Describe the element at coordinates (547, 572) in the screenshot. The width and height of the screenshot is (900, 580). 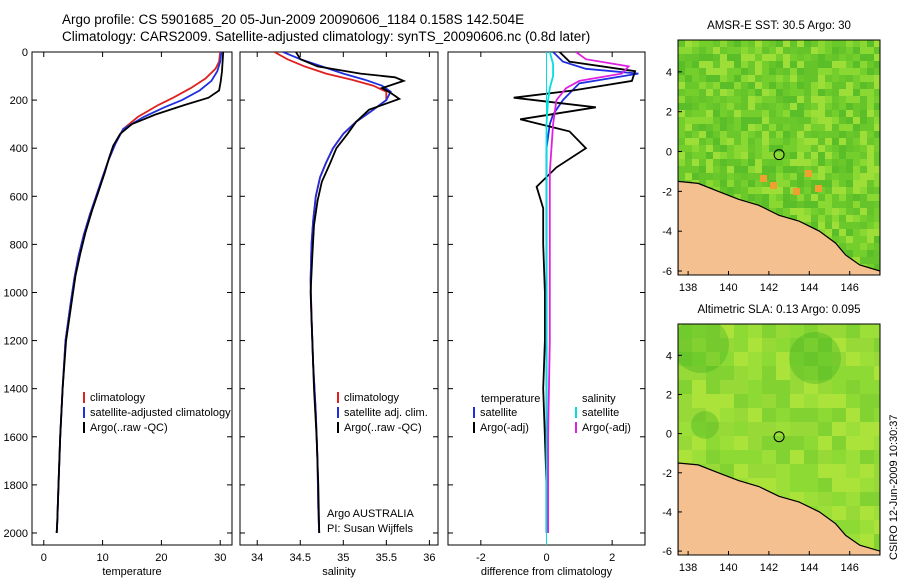
I see `x-axis-label: difference from climatology` at that location.